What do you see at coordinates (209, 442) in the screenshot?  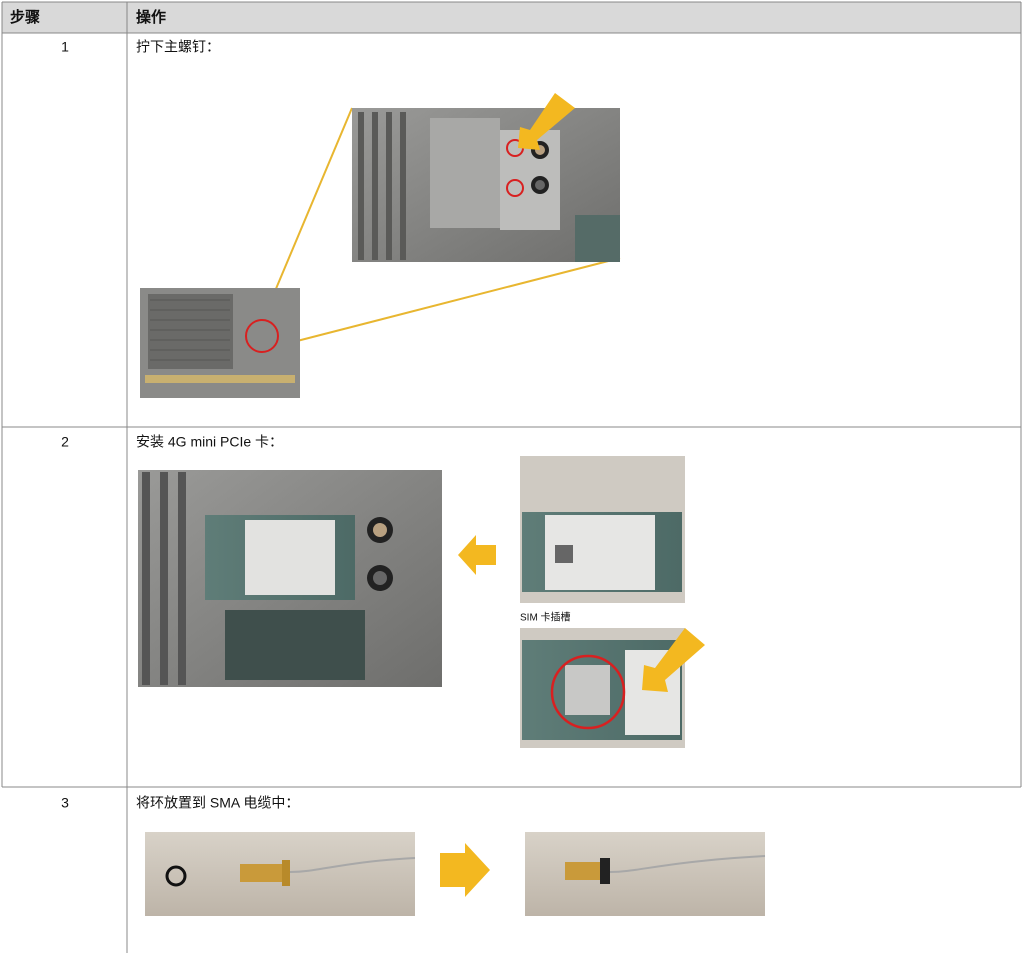 I see `step-action: 安装 4G mini PCIe 卡：` at bounding box center [209, 442].